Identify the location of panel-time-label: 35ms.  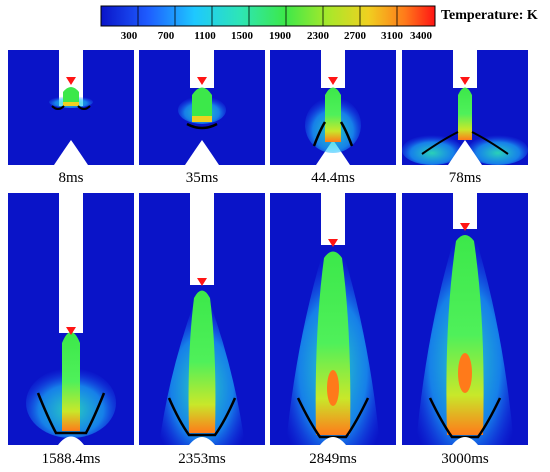
(202, 178).